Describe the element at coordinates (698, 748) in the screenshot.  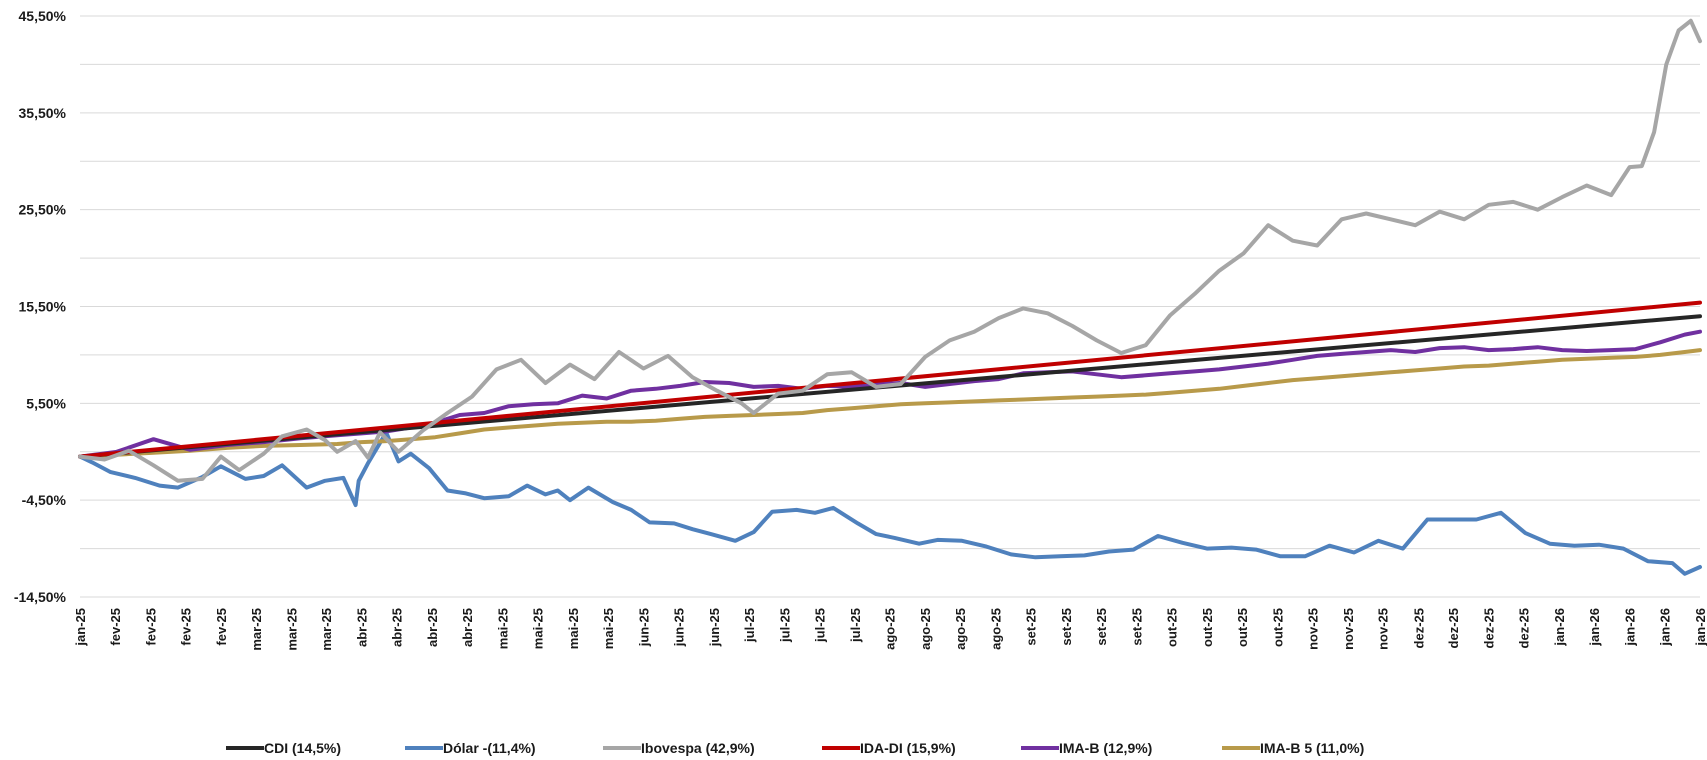
I see `legend-label: Ibovespa (42,9%)` at that location.